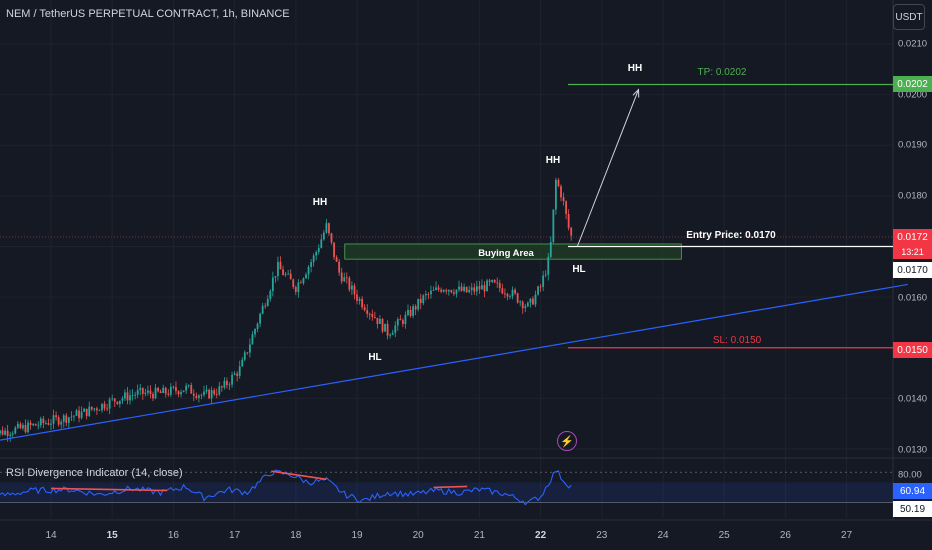 The image size is (932, 550). Describe the element at coordinates (913, 95) in the screenshot. I see `price-axis-label: 0.0200` at that location.